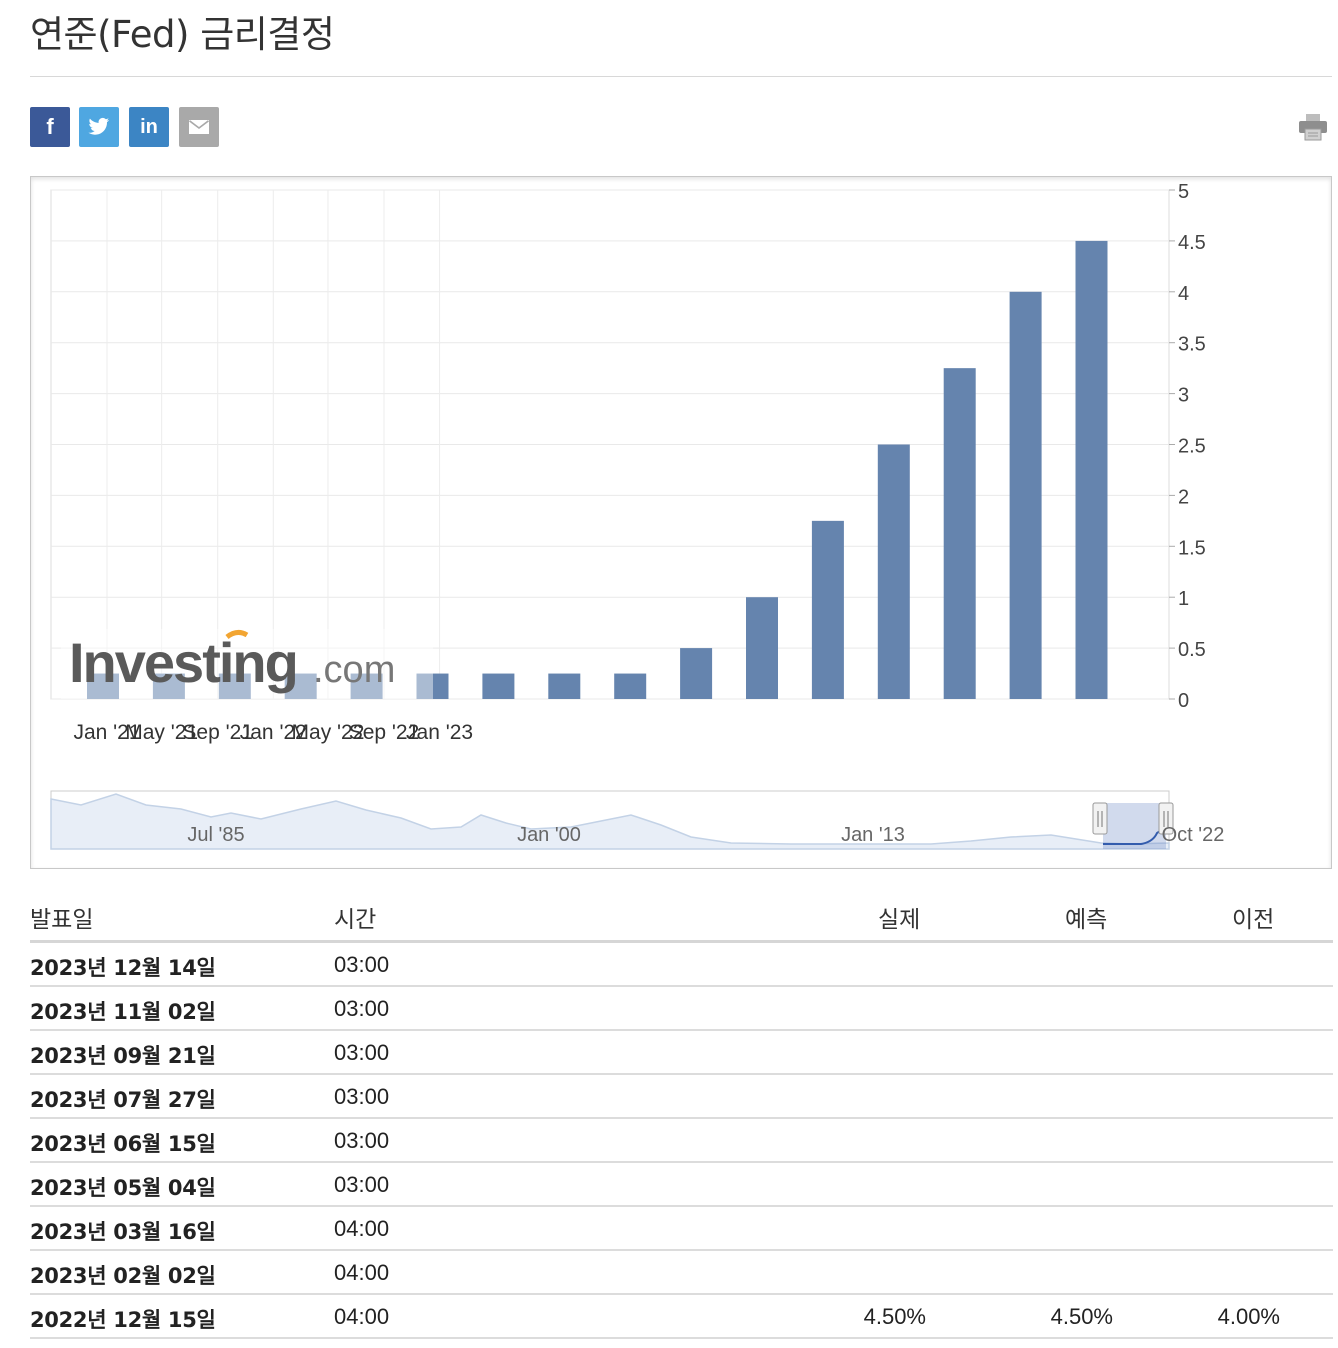 The height and width of the screenshot is (1348, 1338). What do you see at coordinates (123, 1144) in the screenshot?
I see `date-cell: 2023년 06월 15일` at bounding box center [123, 1144].